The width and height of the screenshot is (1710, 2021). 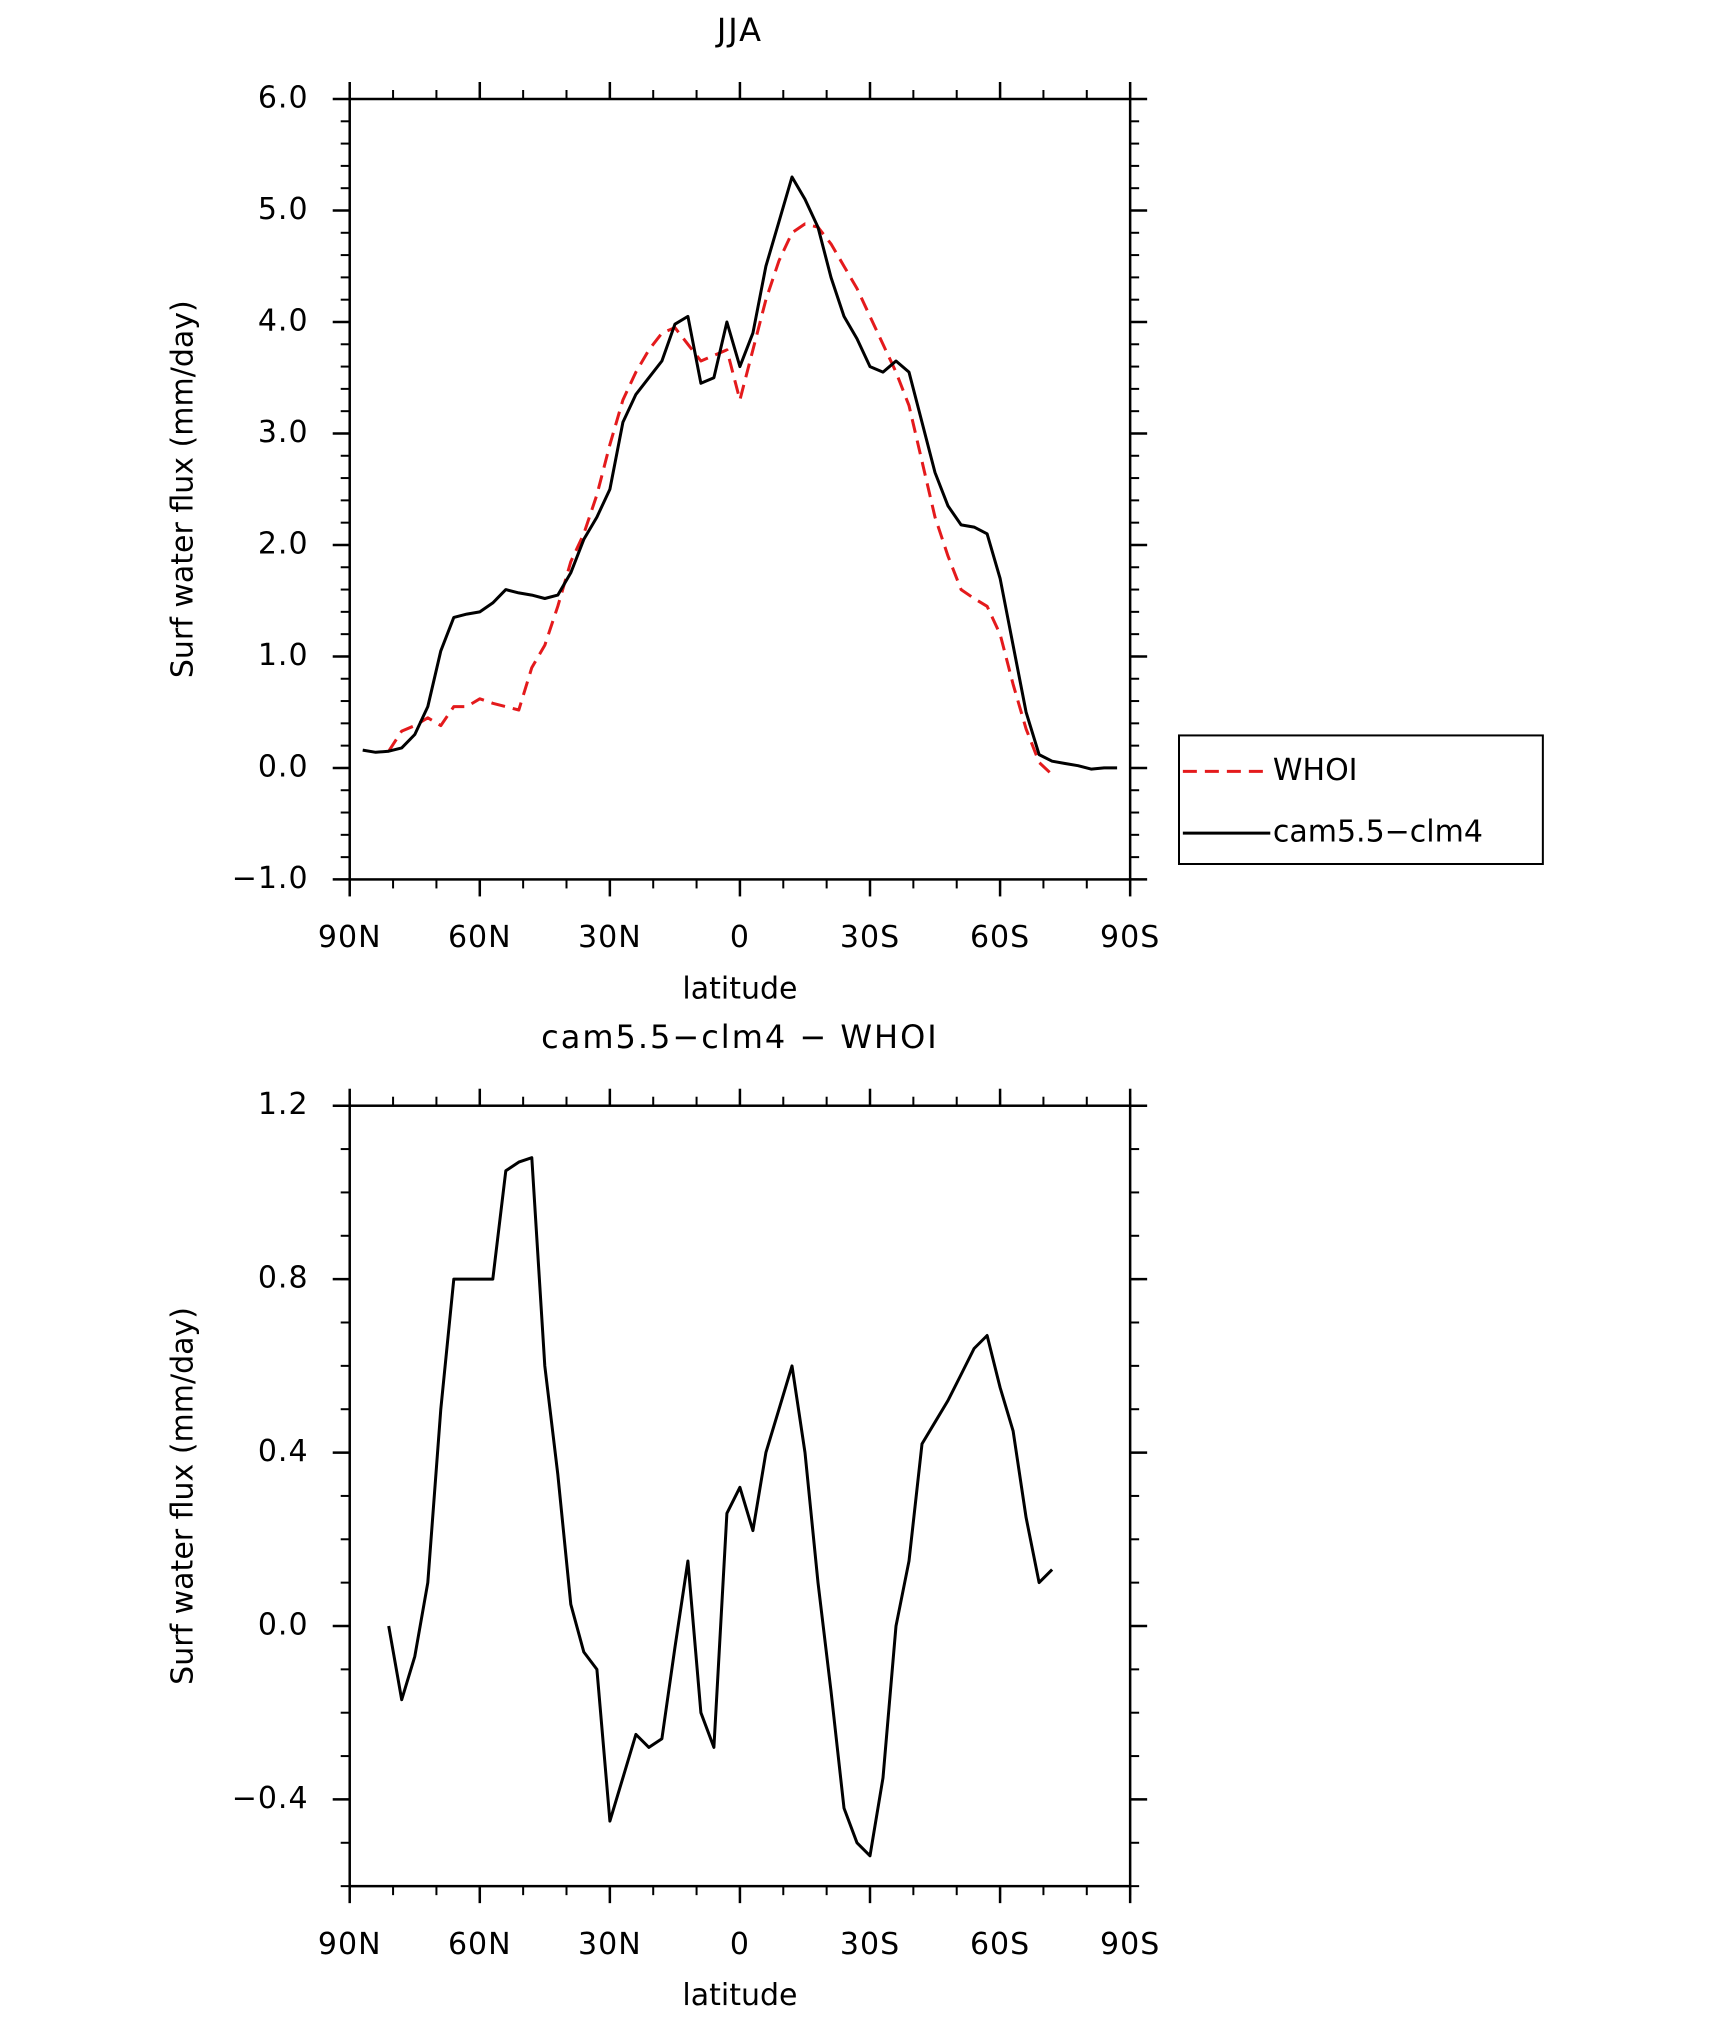 I want to click on y-tick-label: 4.0, so click(x=283, y=320).